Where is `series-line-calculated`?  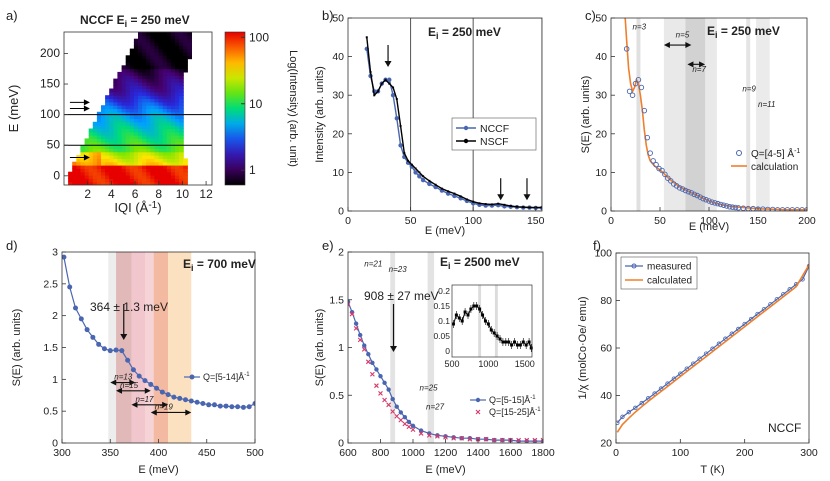 series-line-calculated is located at coordinates (712, 348).